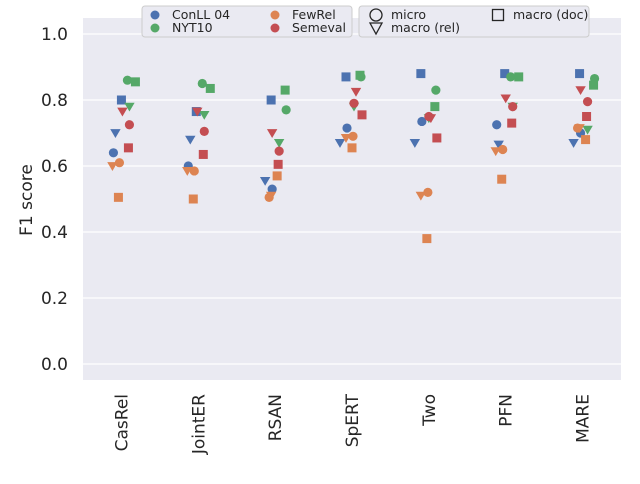 The width and height of the screenshot is (640, 484). I want to click on legend-metrics: micro macro (doc) macro (rel), so click(474, 21).